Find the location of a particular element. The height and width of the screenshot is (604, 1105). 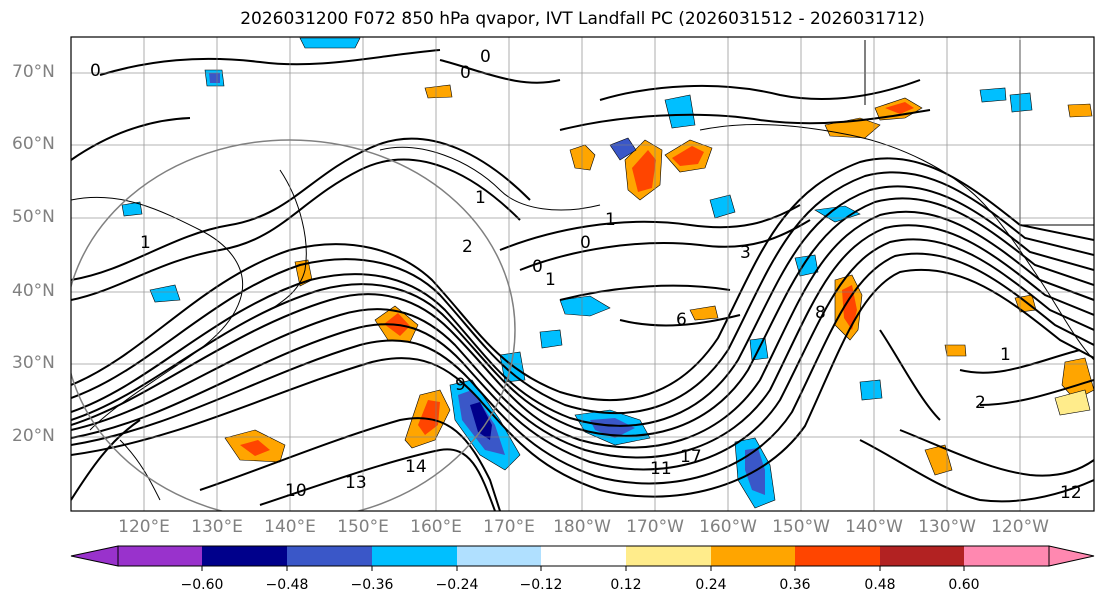

contour-label: 9 is located at coordinates (460, 385).